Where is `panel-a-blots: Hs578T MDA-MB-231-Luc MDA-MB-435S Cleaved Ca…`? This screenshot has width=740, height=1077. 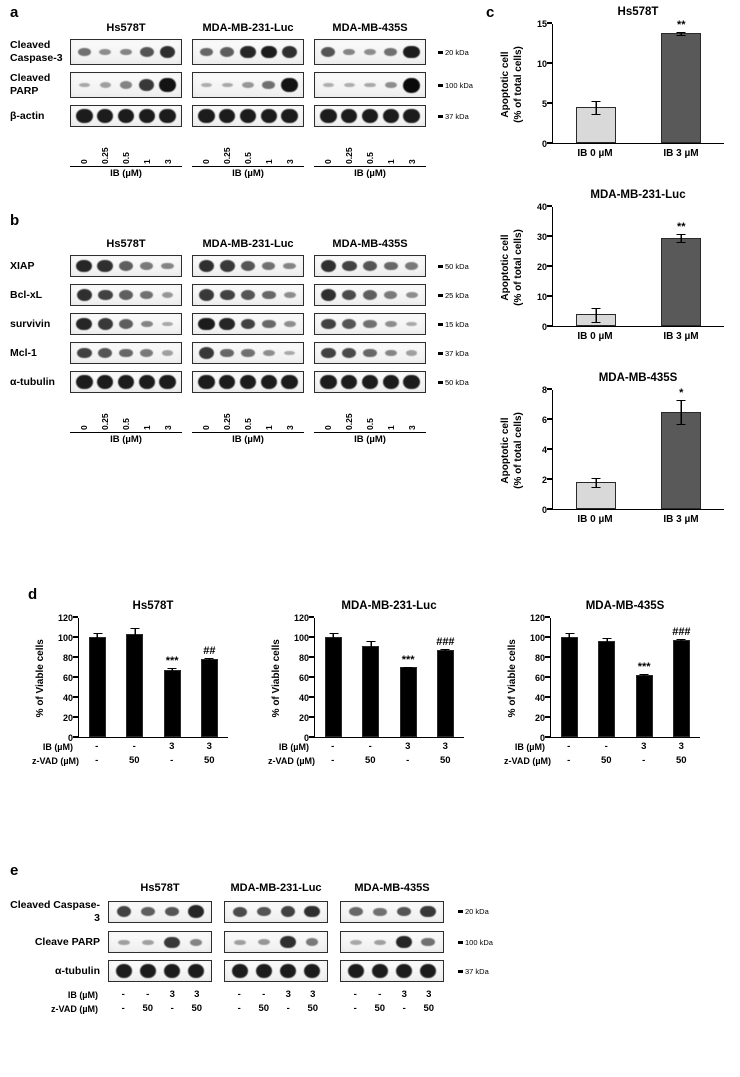
panel-a-blots: Hs578T MDA-MB-231-Luc MDA-MB-435S Cleaved Ca… is located at coordinates (241, 91).